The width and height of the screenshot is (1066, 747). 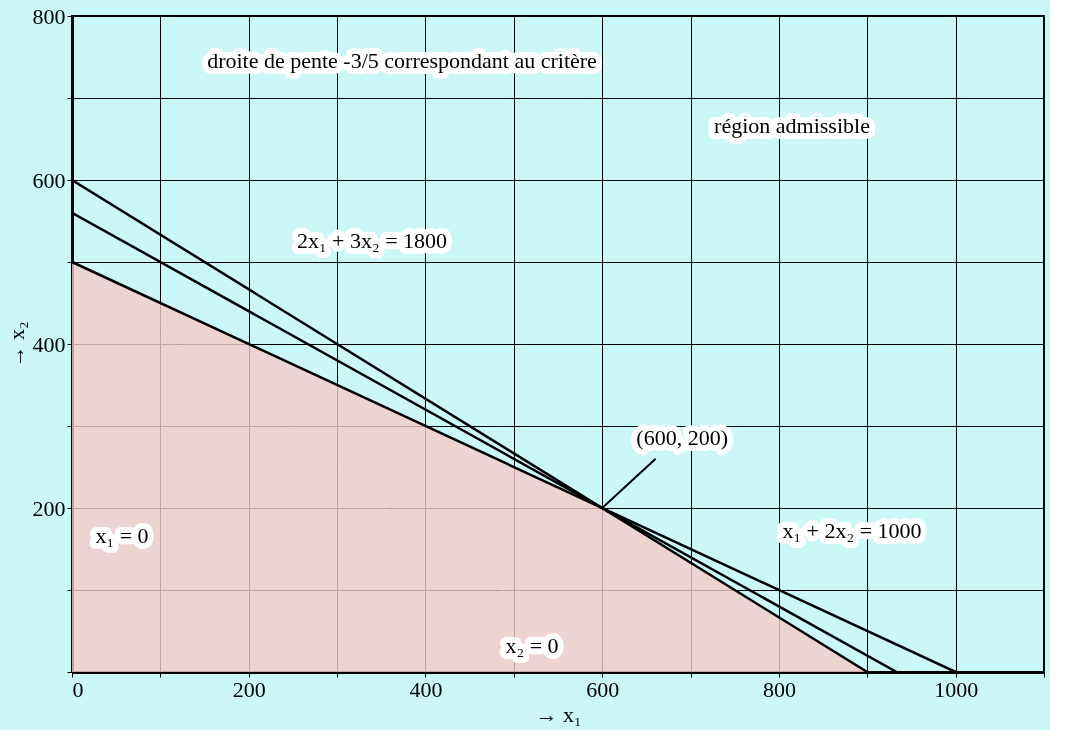 I want to click on annotation: x₂ = 0, so click(x=532, y=645).